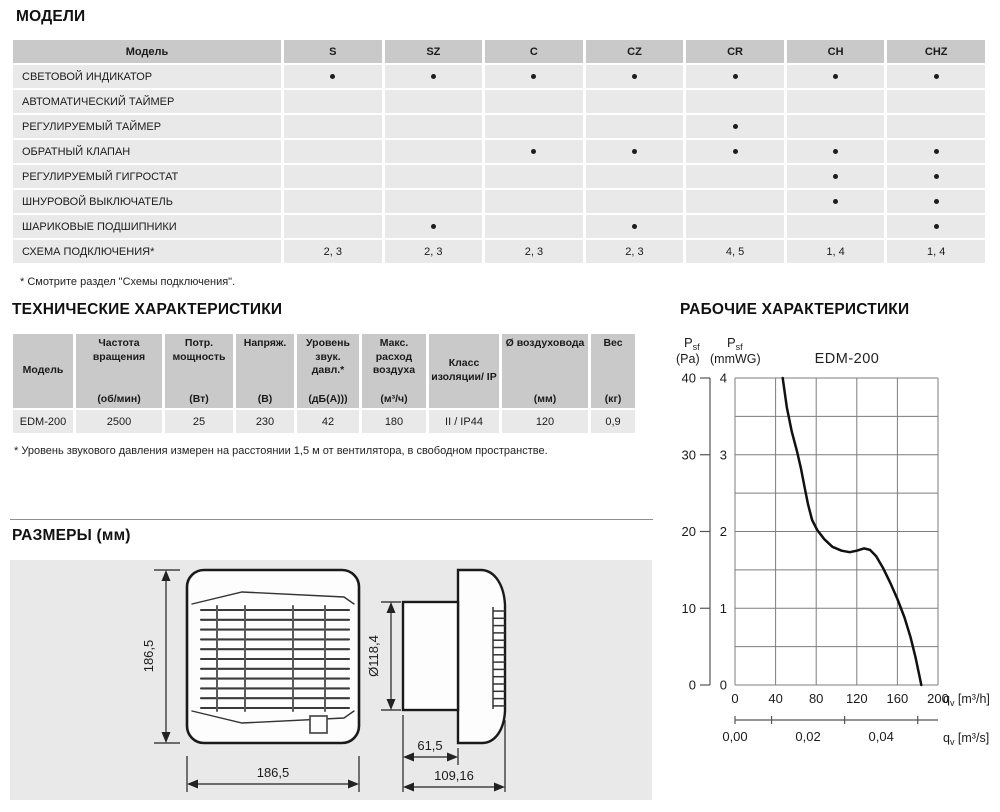  Describe the element at coordinates (775, 698) in the screenshot. I see `x-tick-label-m3h: 40` at that location.